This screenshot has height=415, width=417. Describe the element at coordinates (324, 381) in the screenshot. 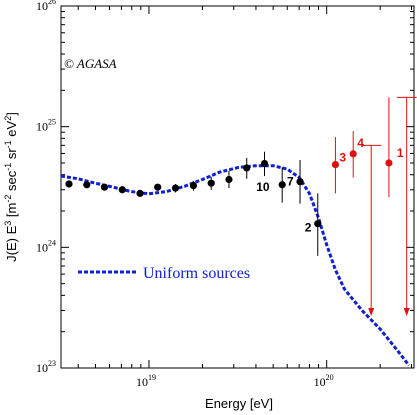

I see `x-tick-label: 1020` at that location.